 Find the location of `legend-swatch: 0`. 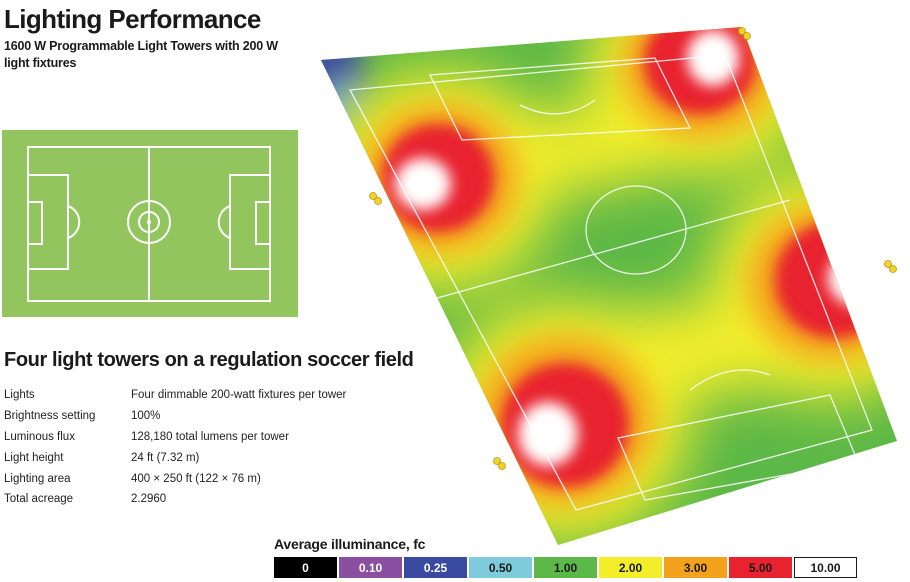

legend-swatch: 0 is located at coordinates (305, 567).